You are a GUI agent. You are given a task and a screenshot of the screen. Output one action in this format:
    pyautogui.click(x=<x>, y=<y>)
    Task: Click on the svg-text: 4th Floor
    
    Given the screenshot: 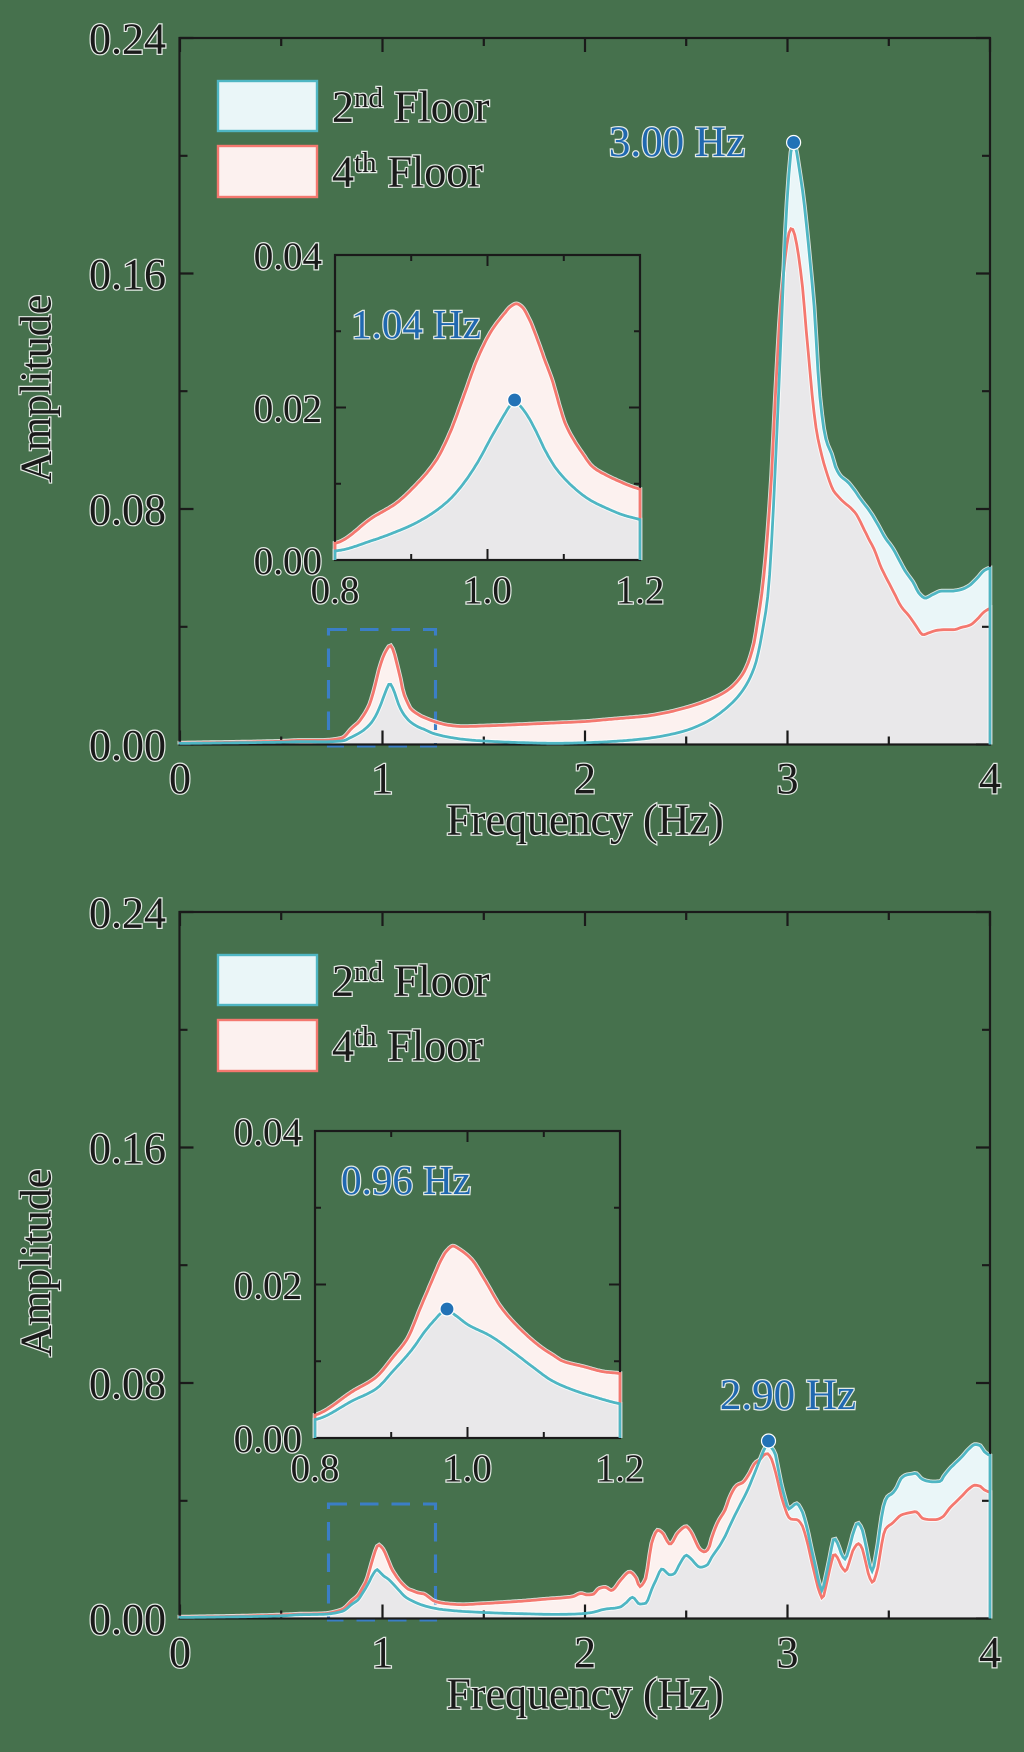 What is the action you would take?
    pyautogui.click(x=407, y=172)
    